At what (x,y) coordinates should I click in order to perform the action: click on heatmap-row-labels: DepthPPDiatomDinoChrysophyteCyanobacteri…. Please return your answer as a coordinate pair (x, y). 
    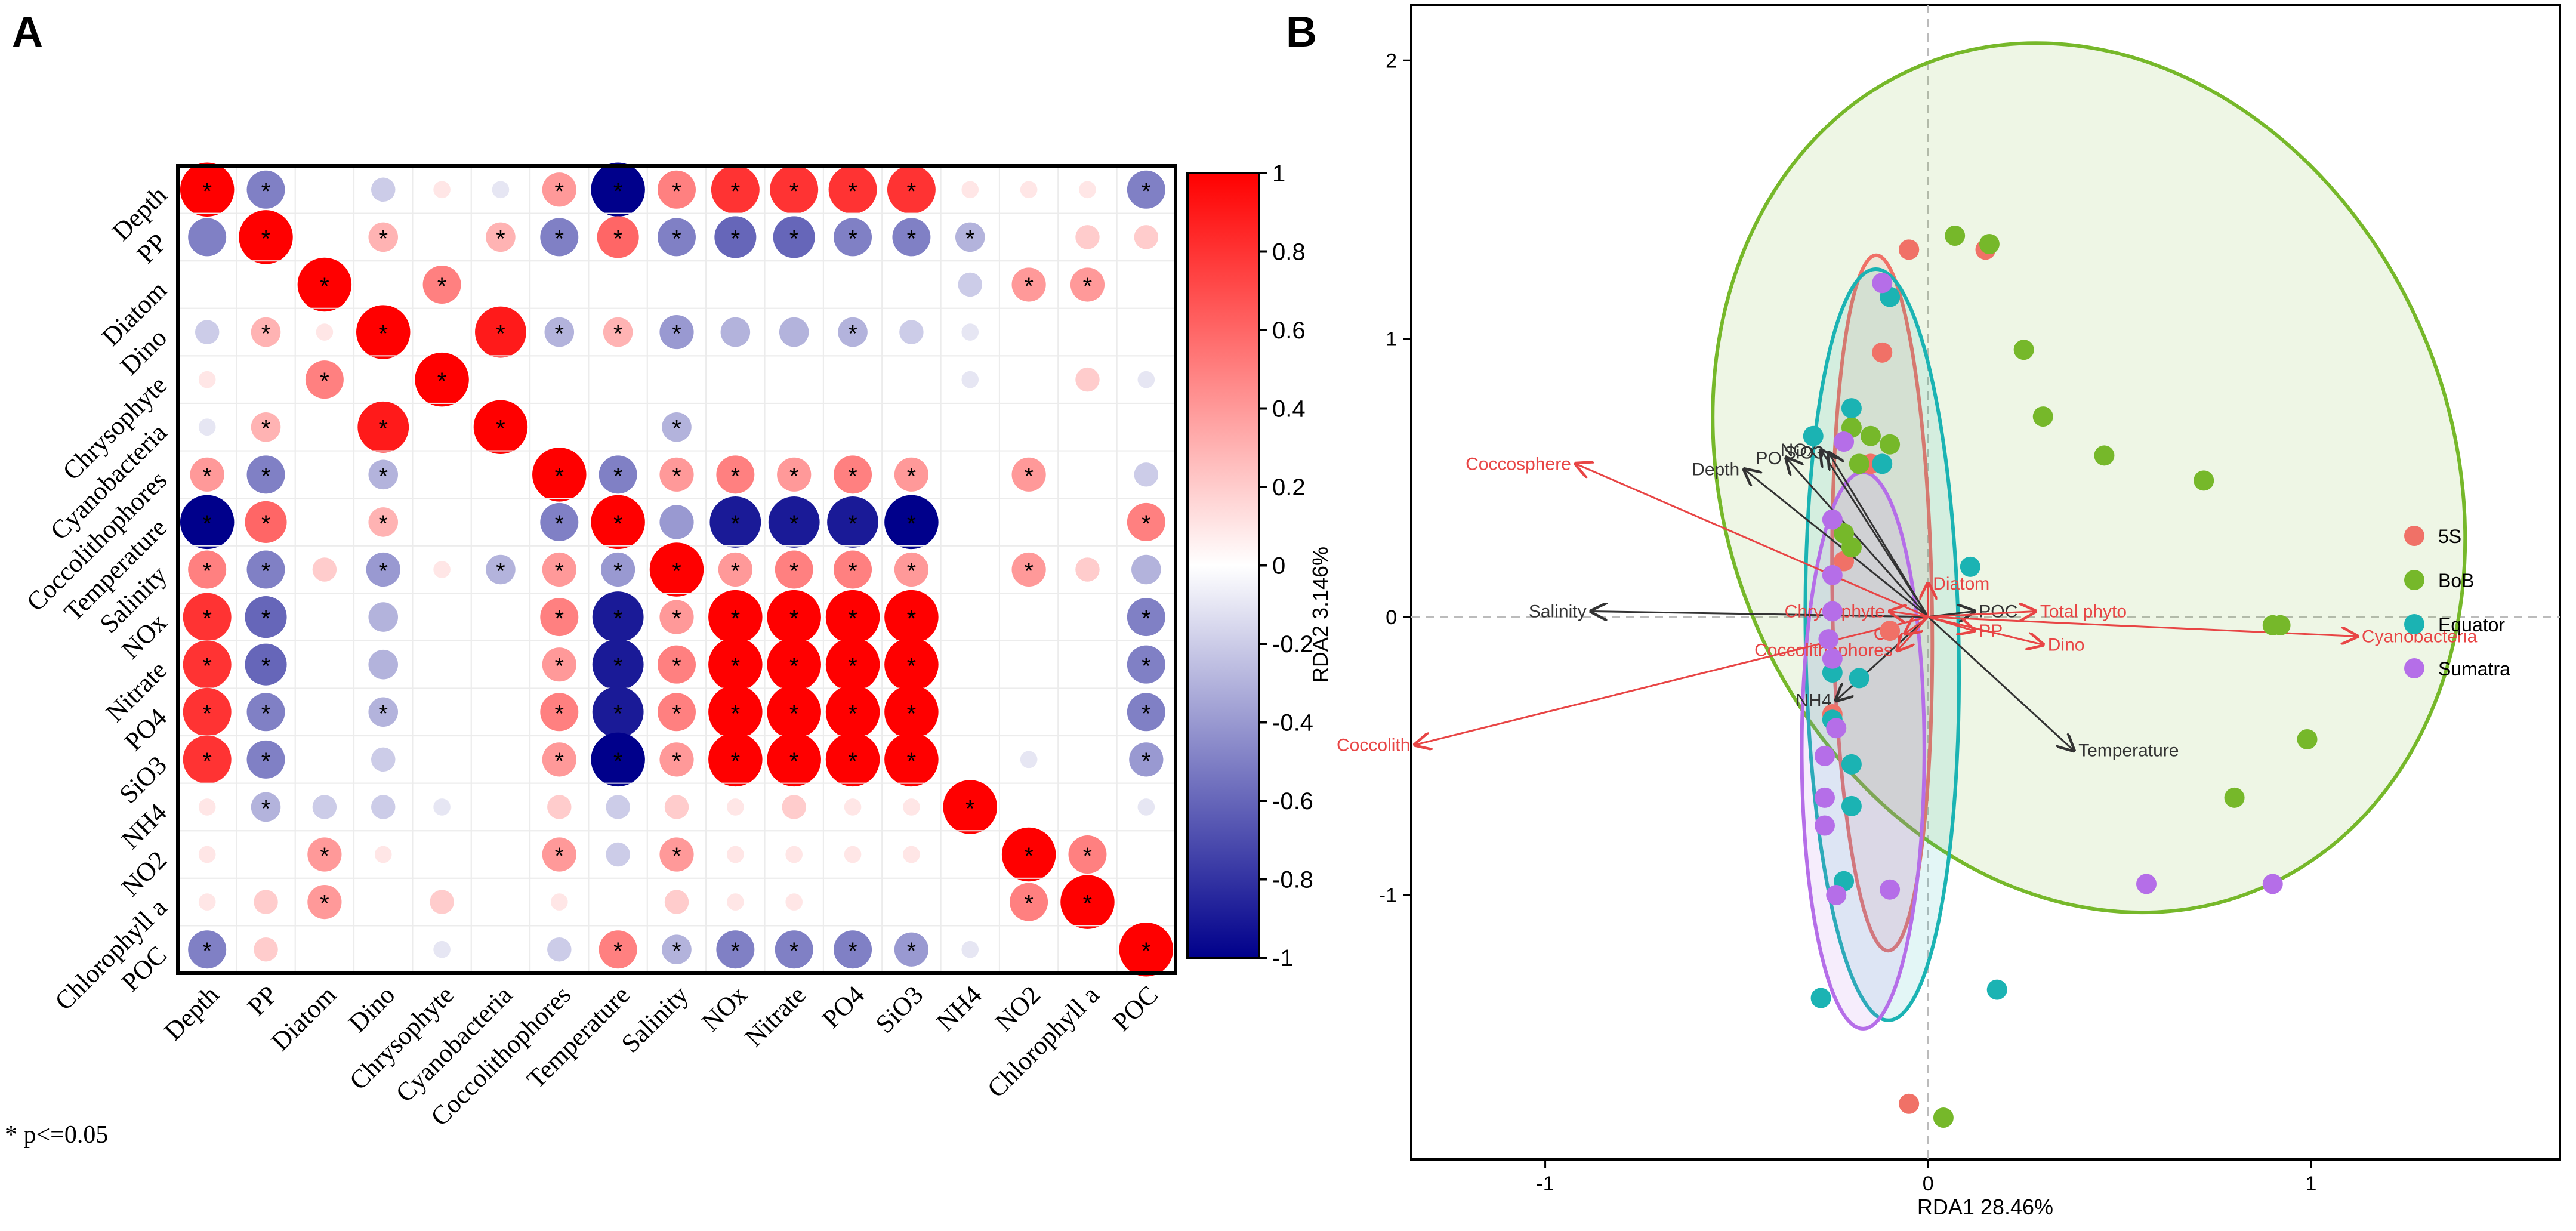
    Looking at the image, I should click on (97, 598).